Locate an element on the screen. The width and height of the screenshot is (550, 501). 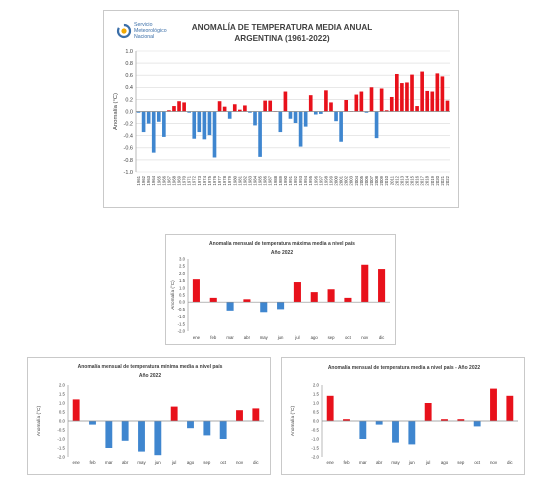
y-tick-label: -2.0 is located at coordinates (315, 457).